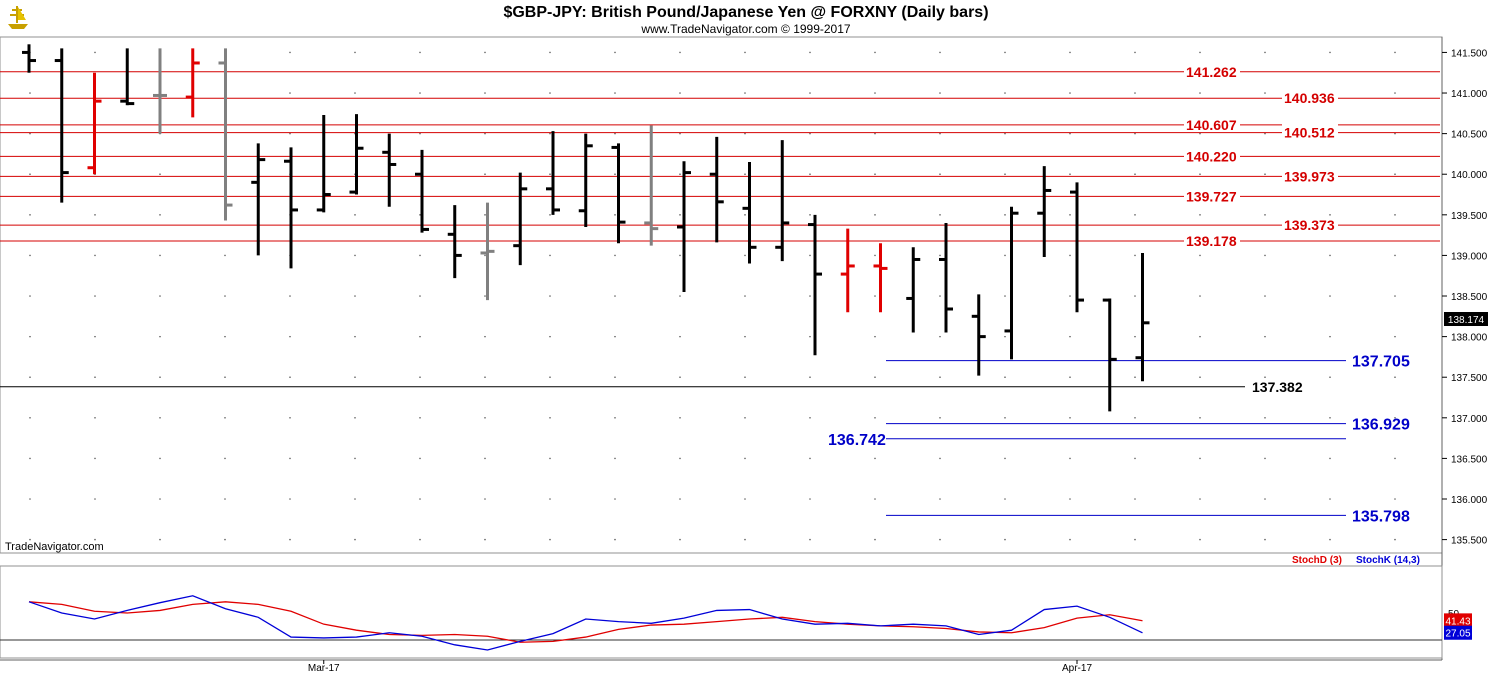  What do you see at coordinates (1309, 98) in the screenshot?
I see `resistance-label: 140.936` at bounding box center [1309, 98].